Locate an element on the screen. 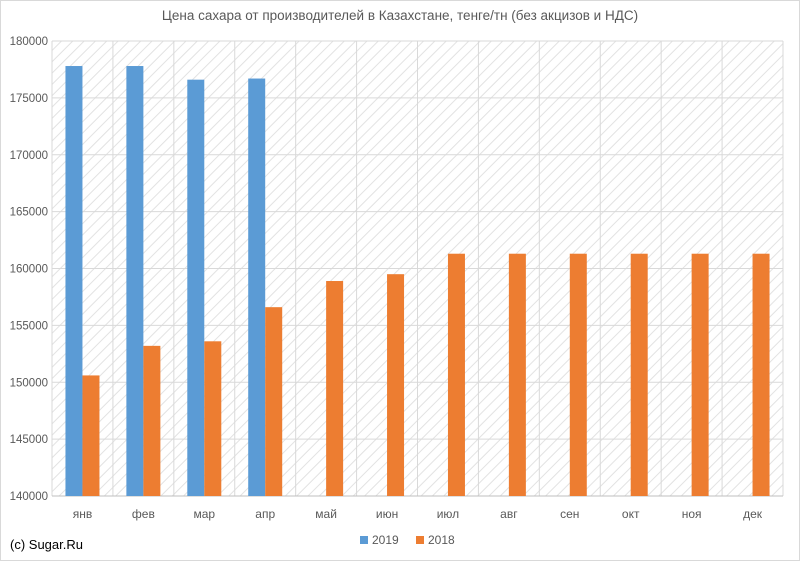  y-tick-label: 160000 is located at coordinates (29, 270).